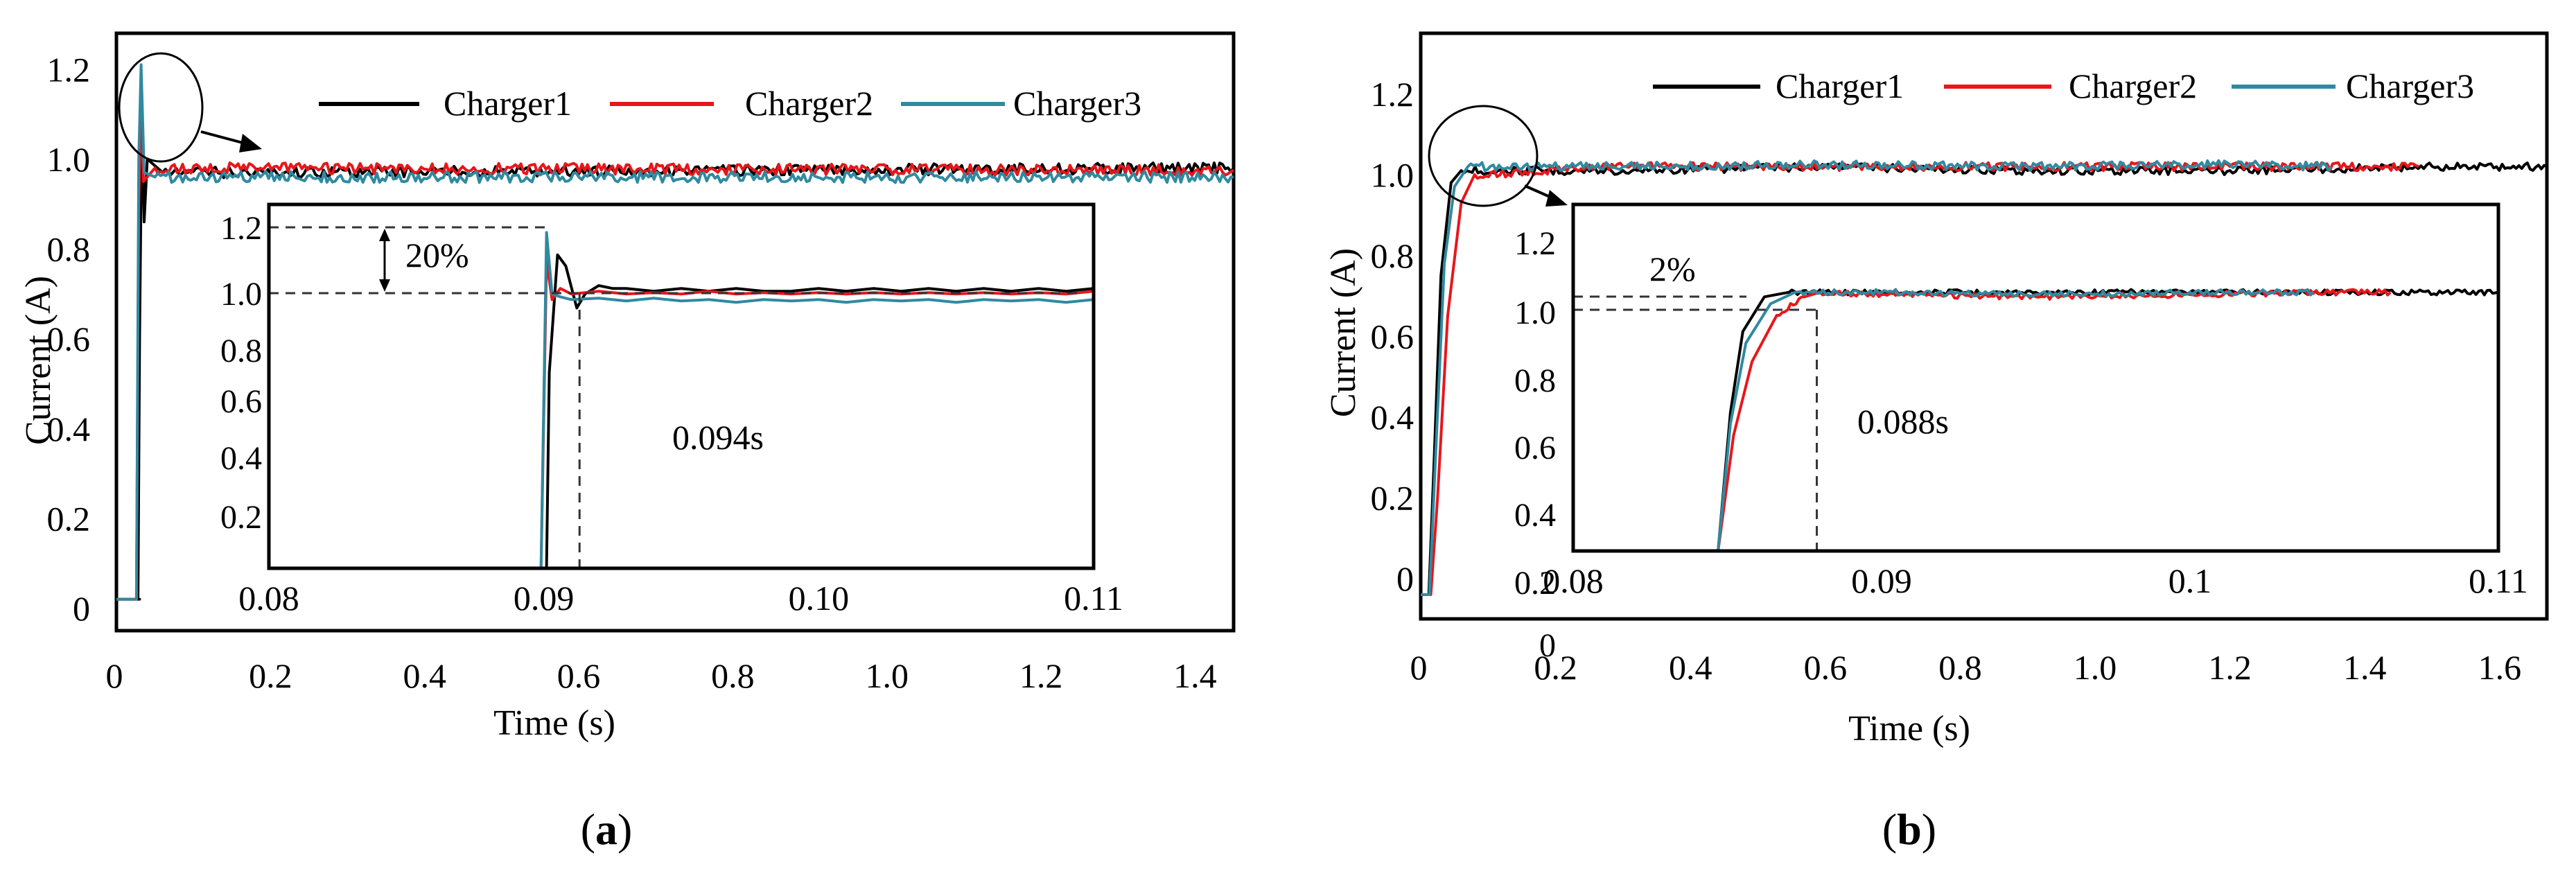 This screenshot has width=2576, height=876. I want to click on panel-b-legend-label-charger3: Charger3, so click(2410, 86).